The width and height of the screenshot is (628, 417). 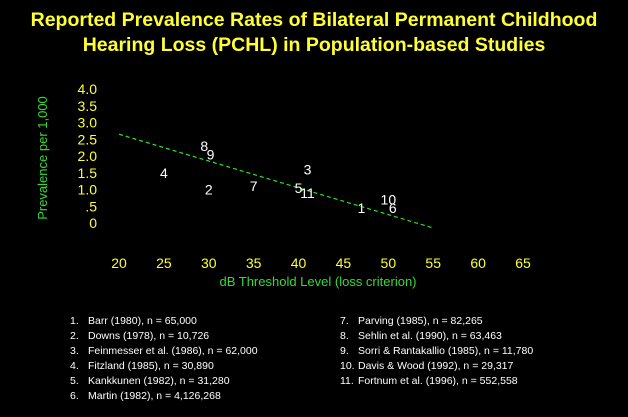 I want to click on y-axis-label: Prevalence per 1,000, so click(x=42, y=158).